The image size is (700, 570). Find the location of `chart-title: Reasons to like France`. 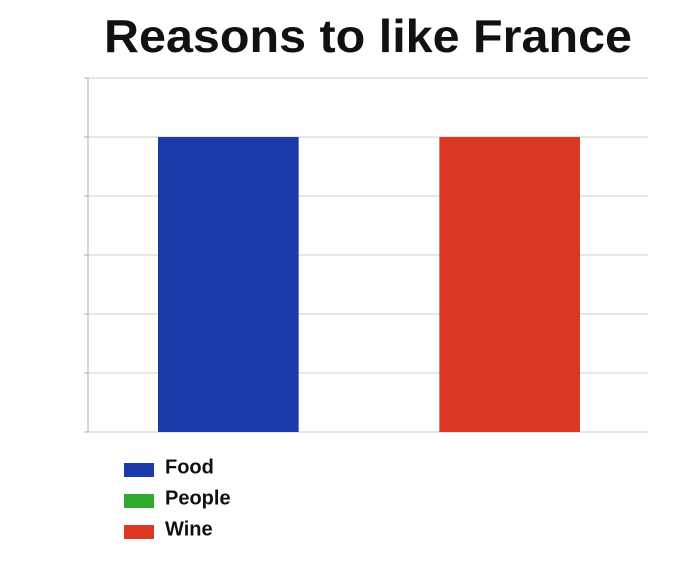

chart-title: Reasons to like France is located at coordinates (368, 36).